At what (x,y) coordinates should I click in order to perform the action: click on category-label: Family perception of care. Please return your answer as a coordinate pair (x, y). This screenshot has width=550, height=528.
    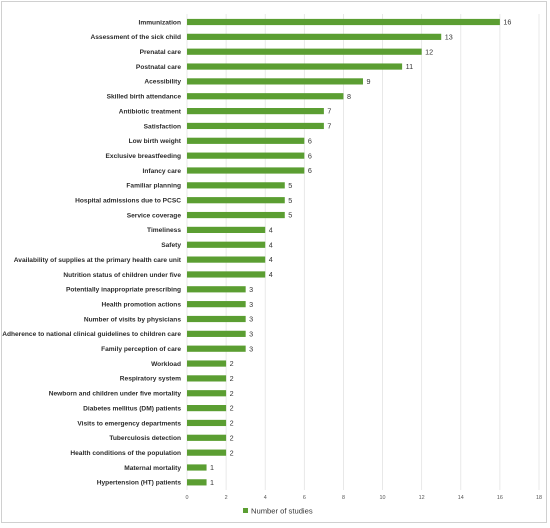
    Looking at the image, I should click on (141, 349).